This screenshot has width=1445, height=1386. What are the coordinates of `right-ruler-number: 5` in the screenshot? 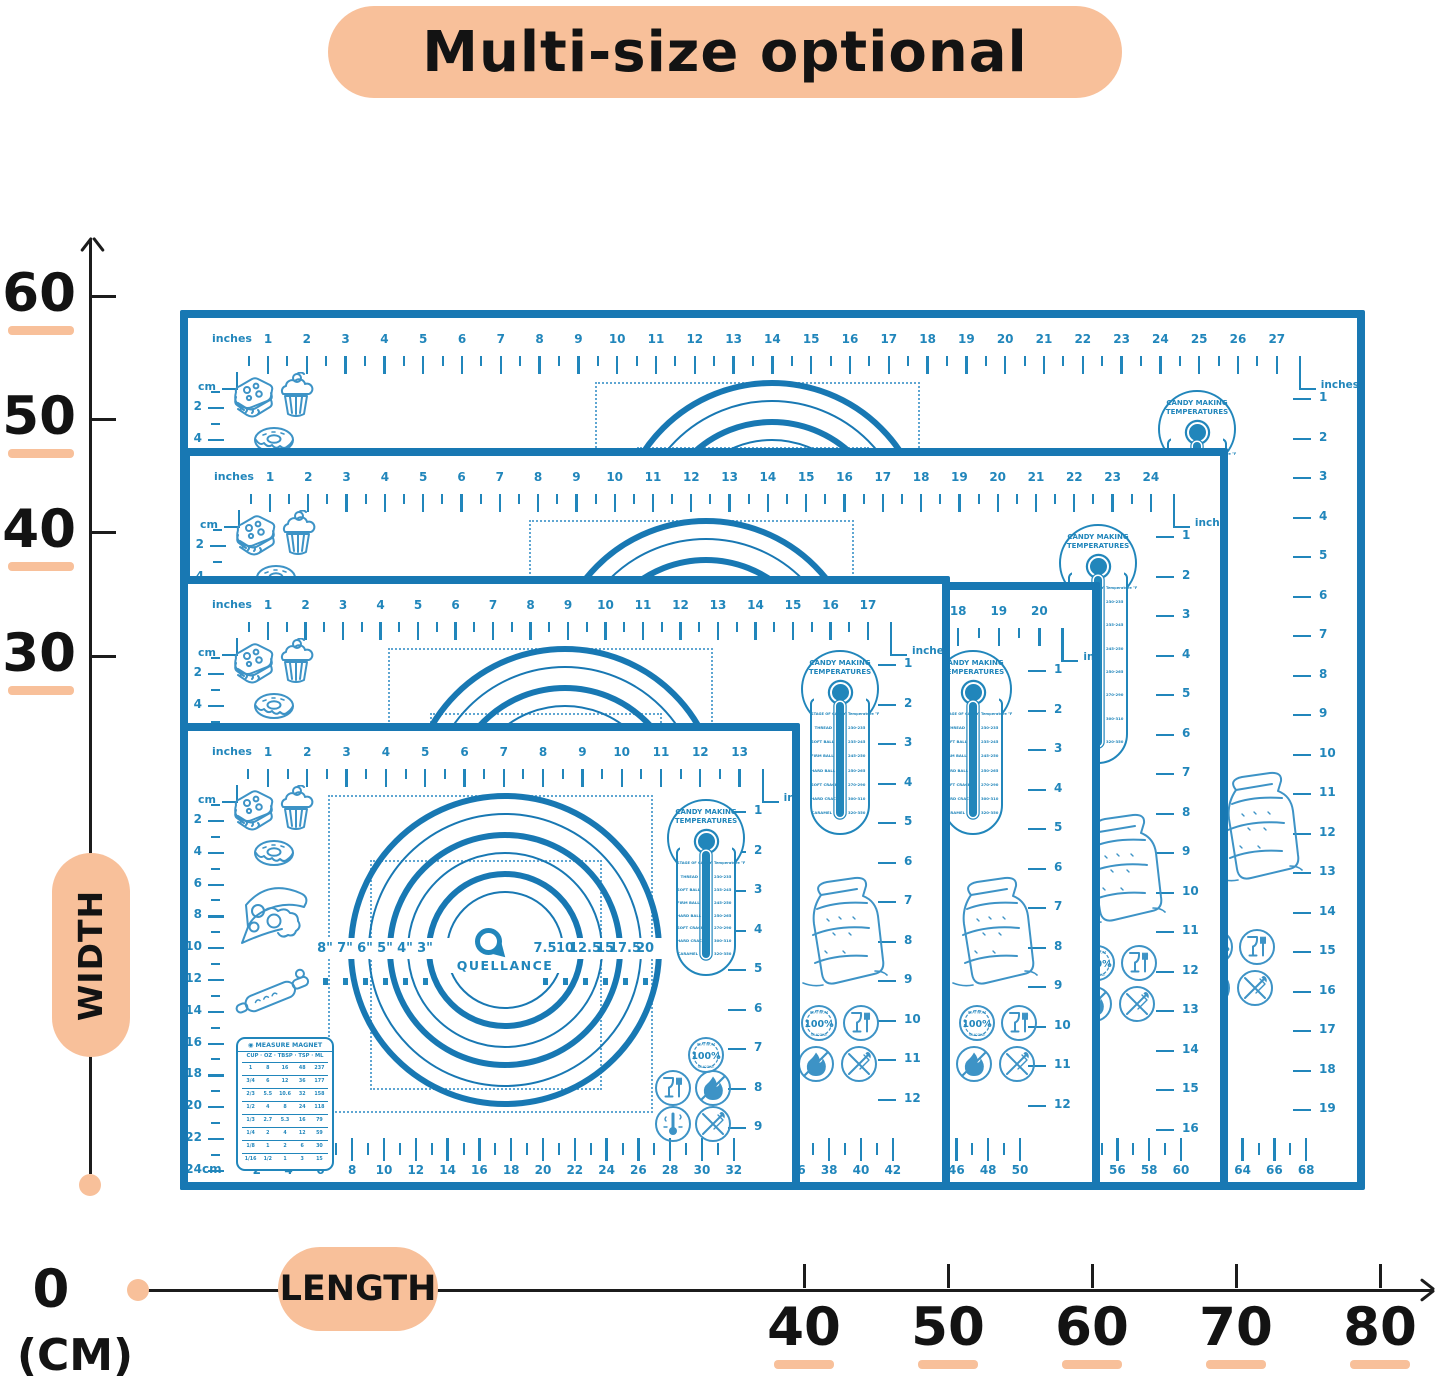 It's located at (758, 968).